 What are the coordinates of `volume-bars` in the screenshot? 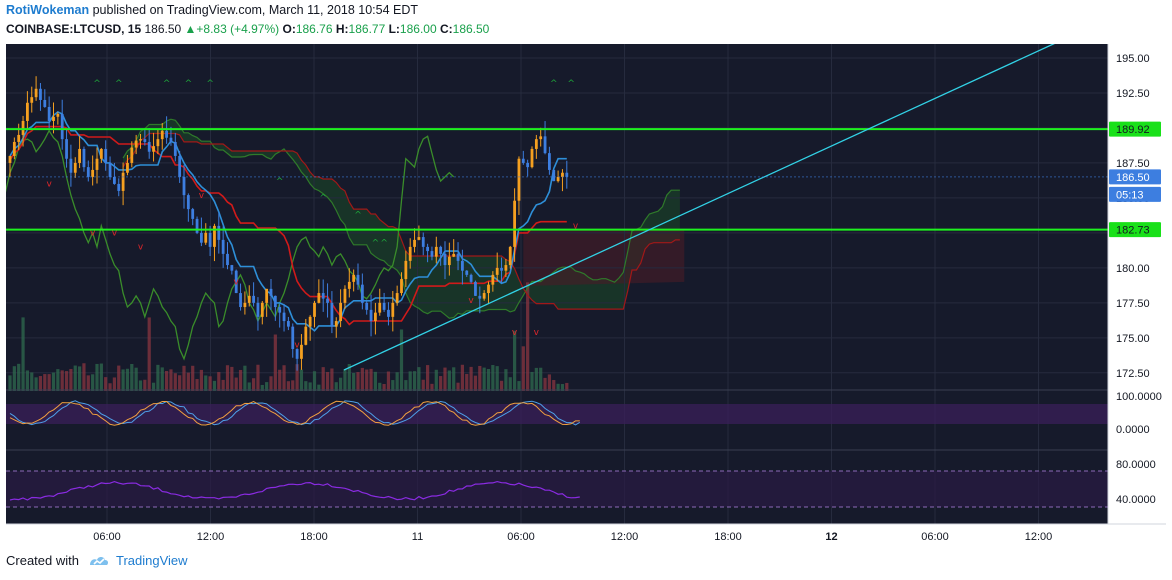 It's located at (288, 336).